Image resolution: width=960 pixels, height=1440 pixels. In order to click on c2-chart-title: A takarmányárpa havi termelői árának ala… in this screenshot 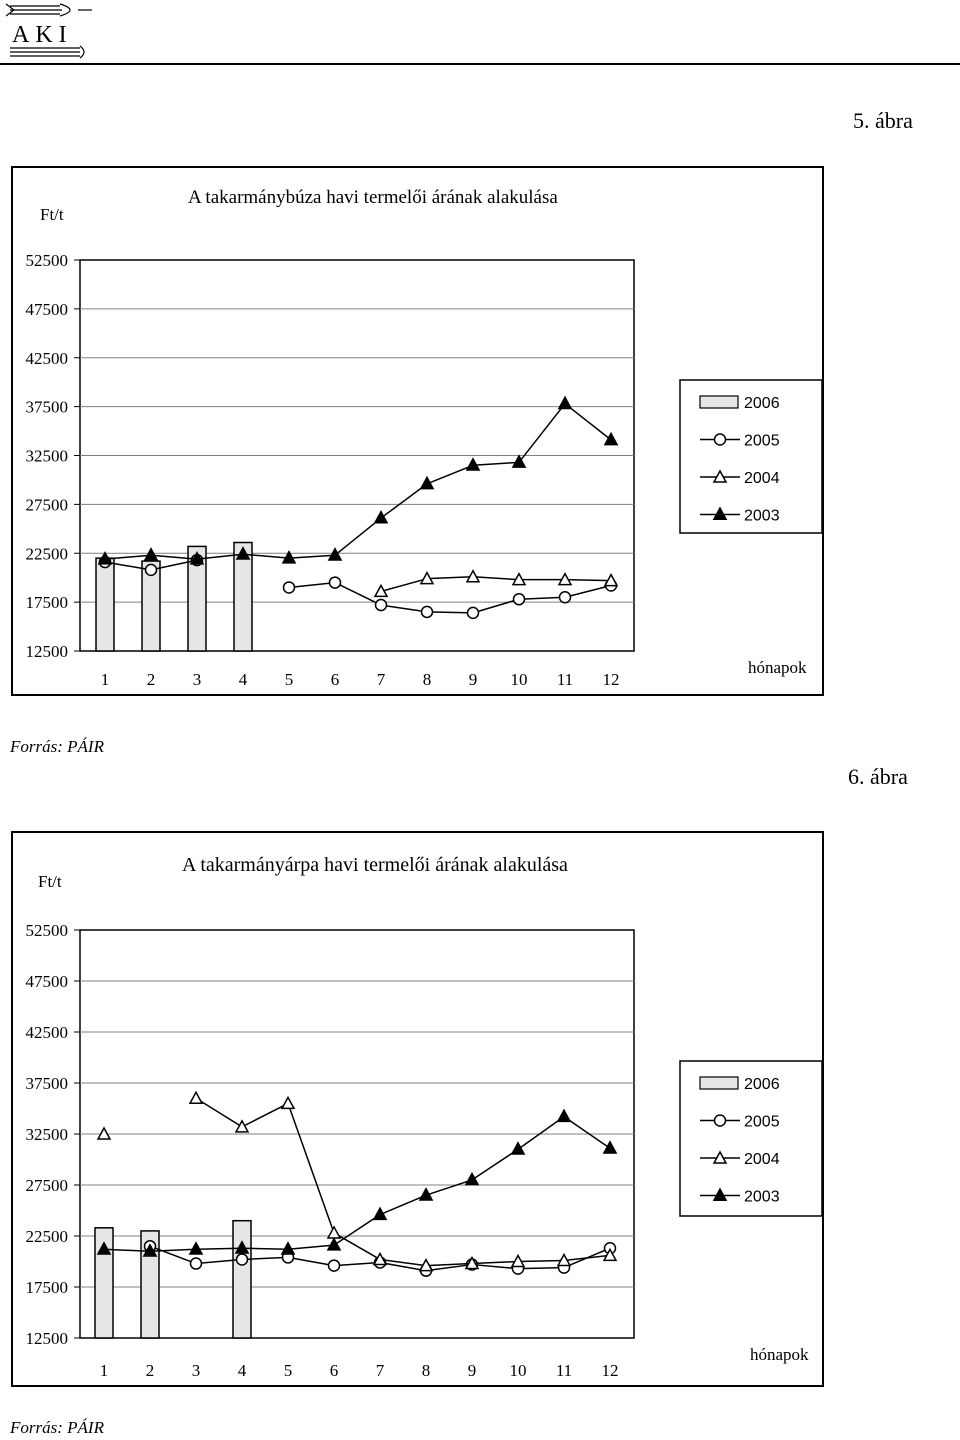, I will do `click(375, 865)`.